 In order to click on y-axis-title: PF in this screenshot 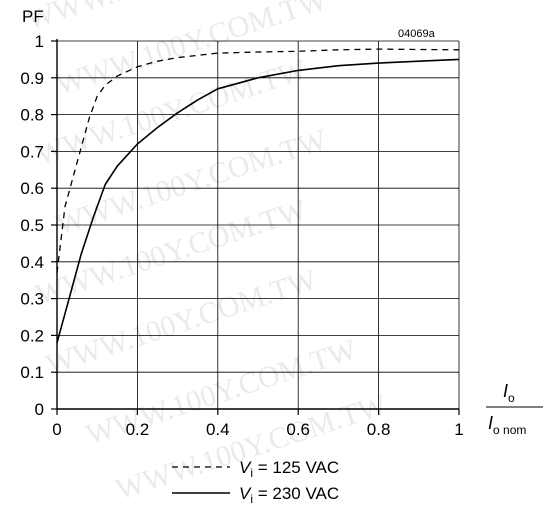, I will do `click(33, 16)`.